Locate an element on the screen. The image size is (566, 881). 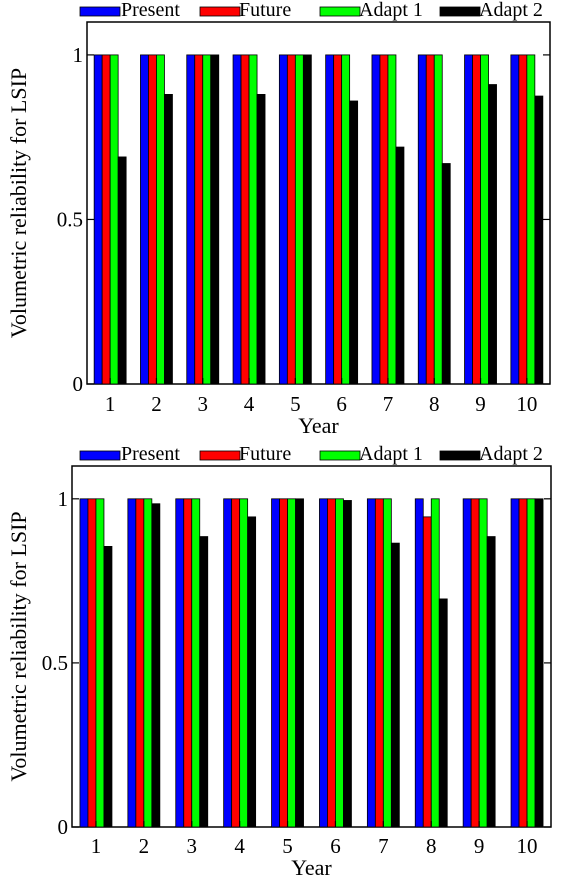
legend-swatch-present is located at coordinates (100, 11).